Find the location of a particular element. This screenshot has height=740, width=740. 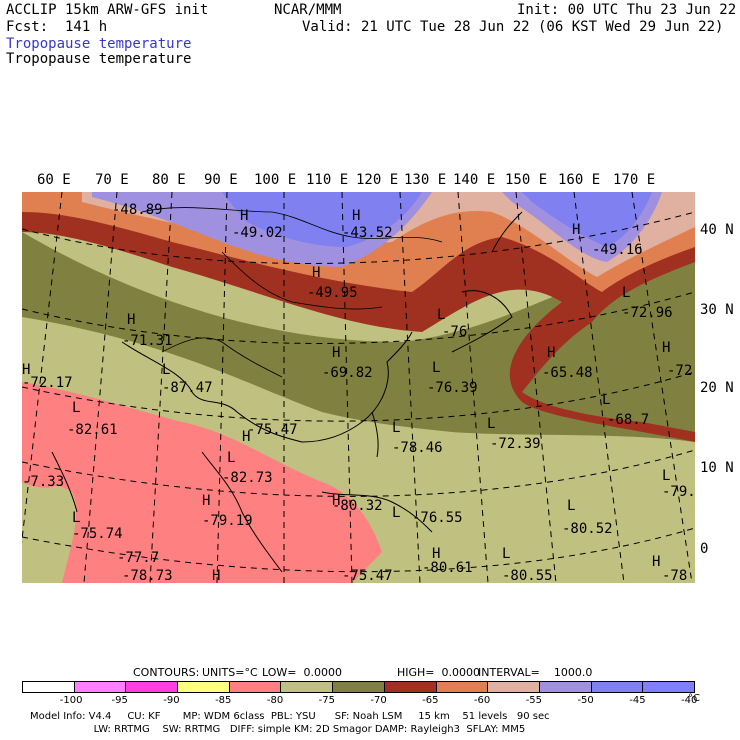

map-label: -75.47 is located at coordinates (367, 575).